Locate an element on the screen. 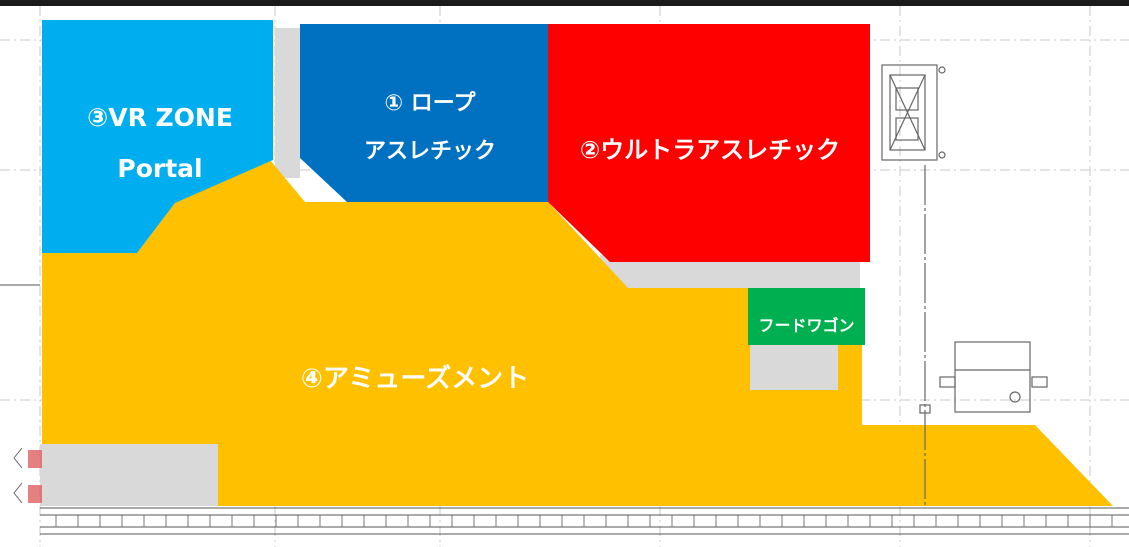  rope-athletic-zone is located at coordinates (424, 113).